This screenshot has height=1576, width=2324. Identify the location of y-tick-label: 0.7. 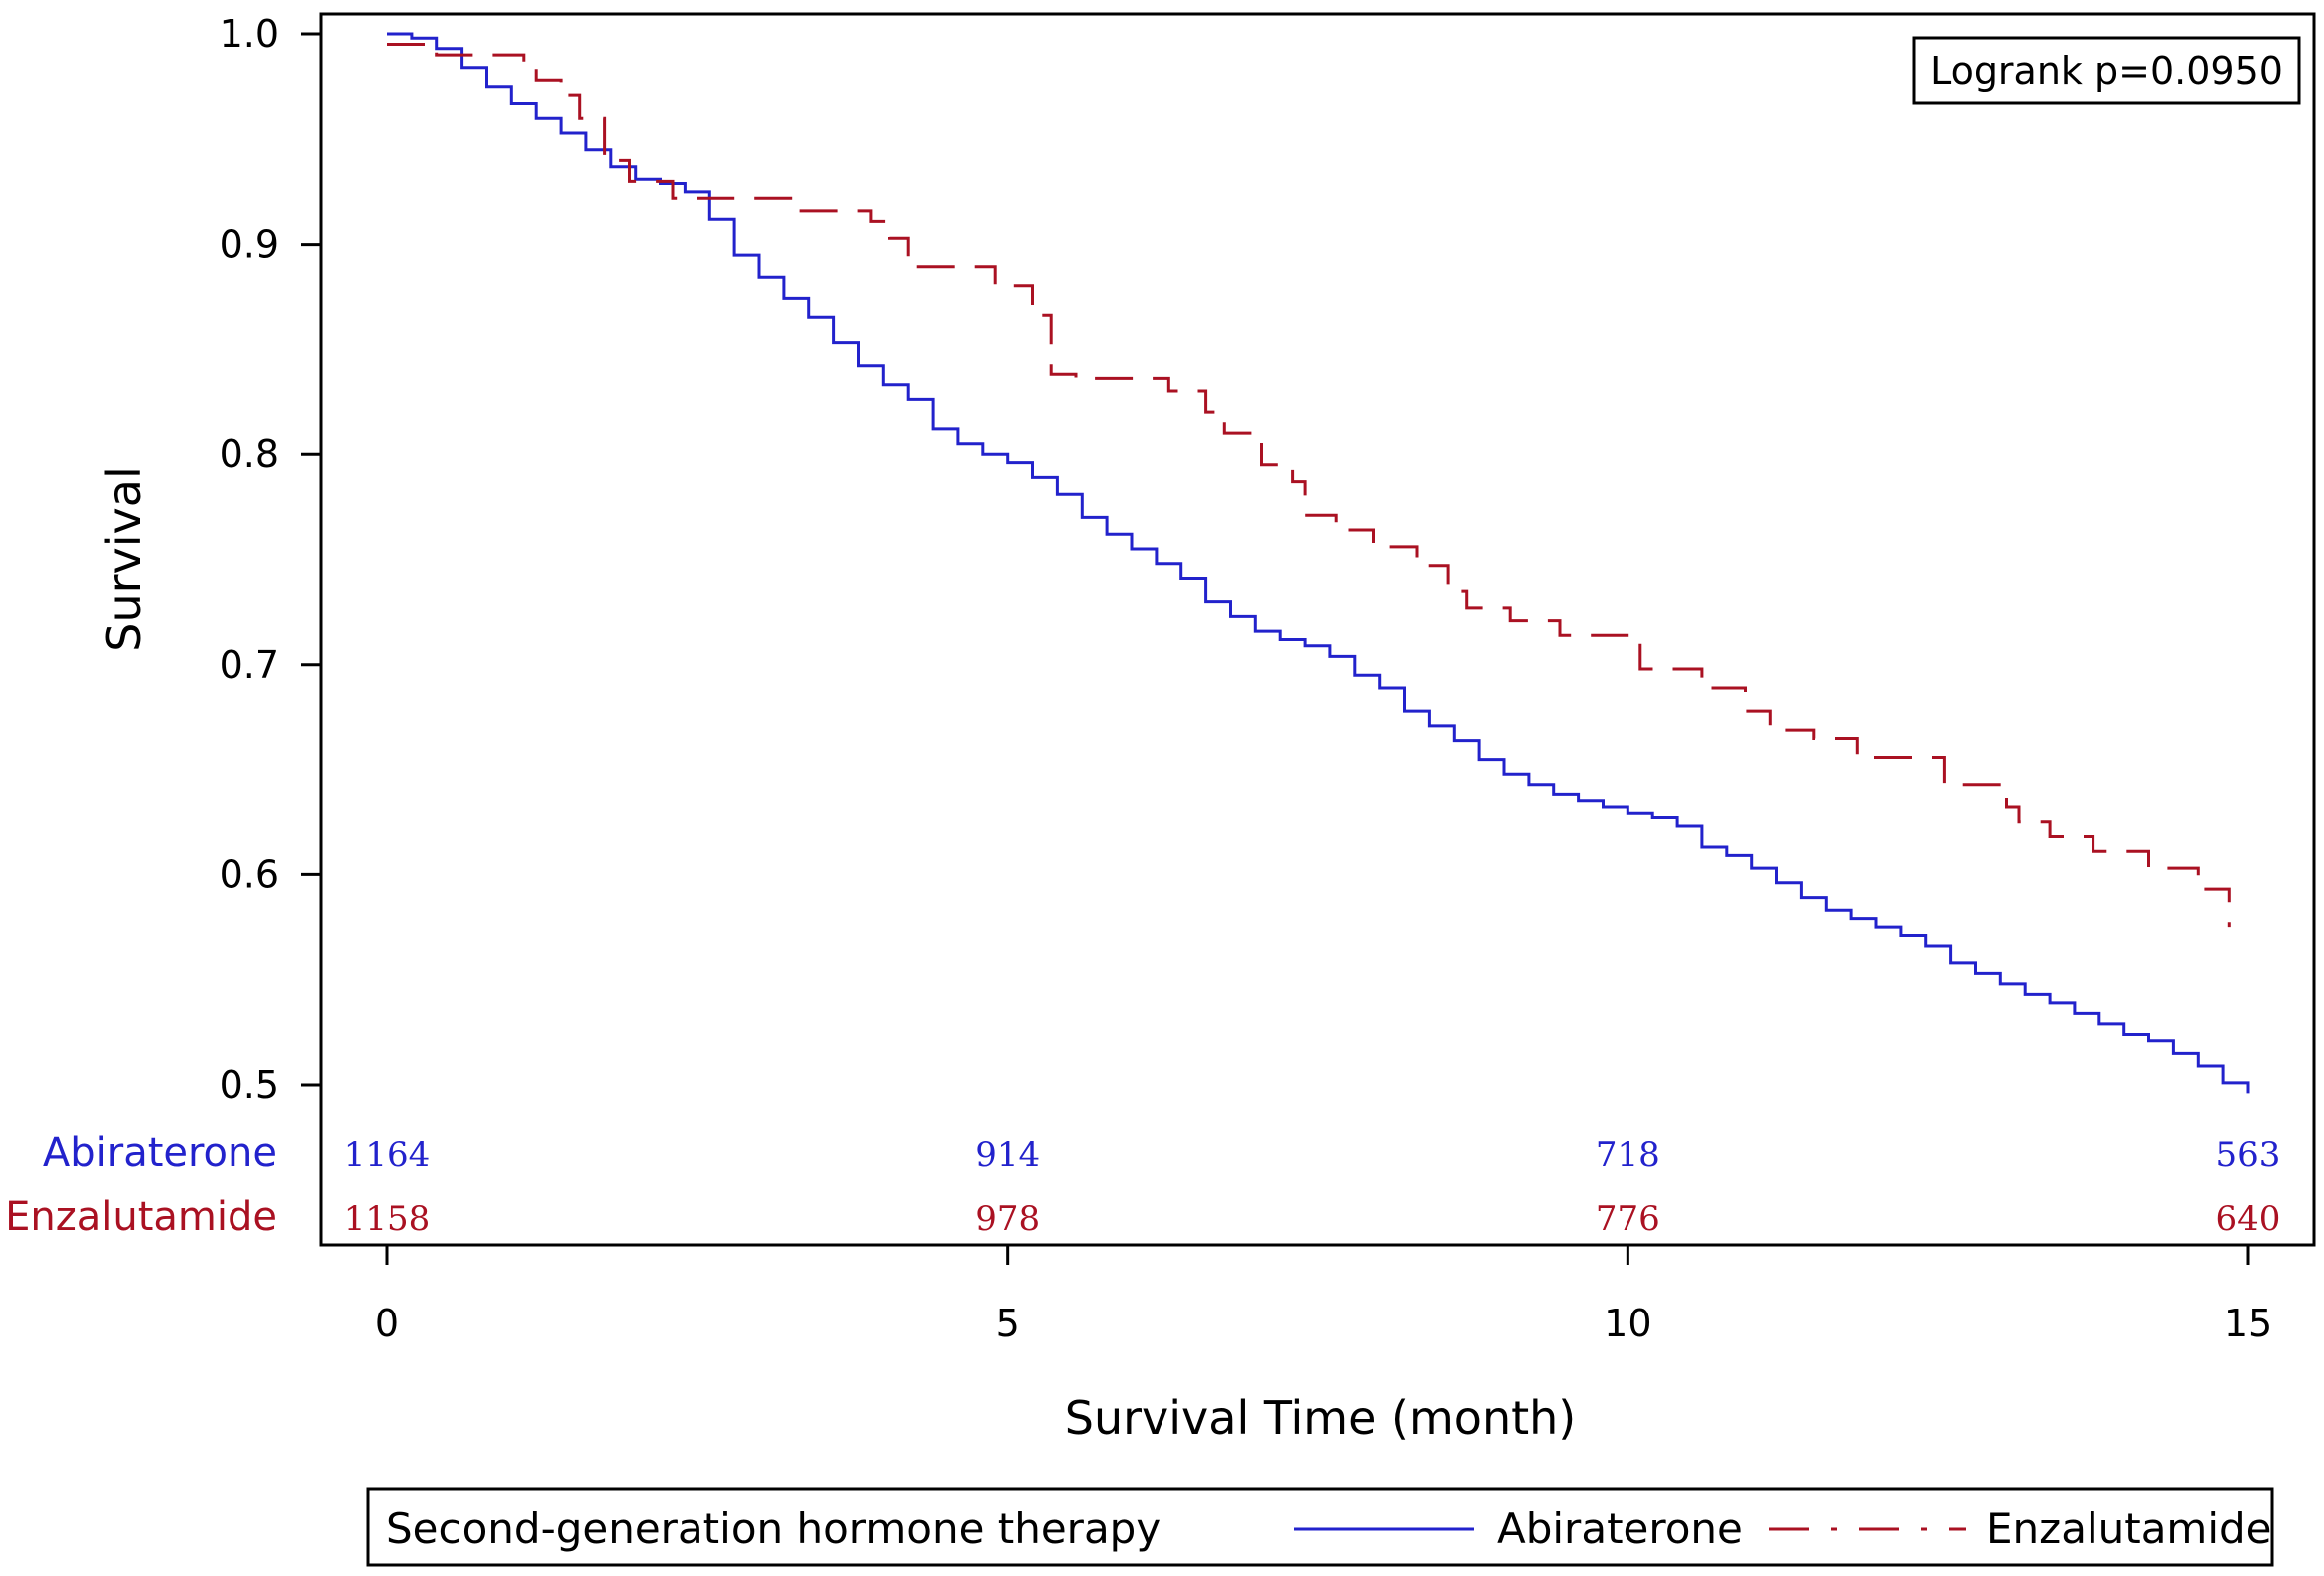
(249, 665).